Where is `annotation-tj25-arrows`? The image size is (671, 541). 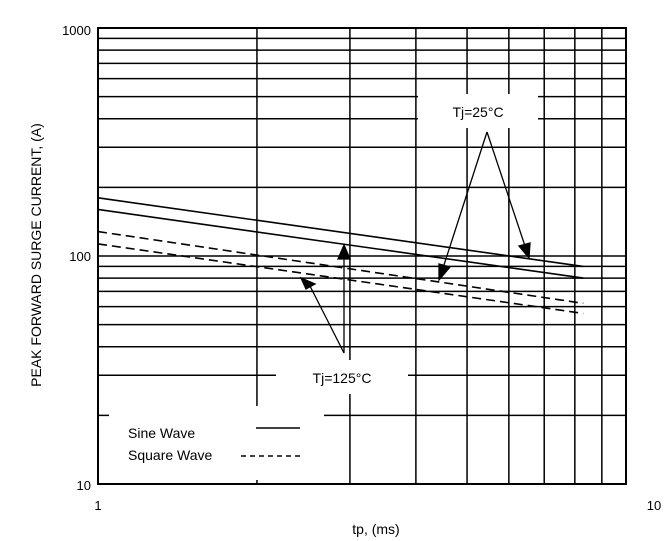
annotation-tj25-arrows is located at coordinates (484, 206).